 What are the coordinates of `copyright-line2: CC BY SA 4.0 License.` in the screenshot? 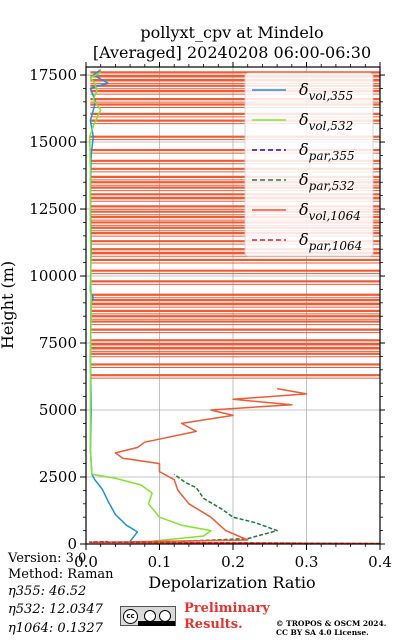 It's located at (322, 632).